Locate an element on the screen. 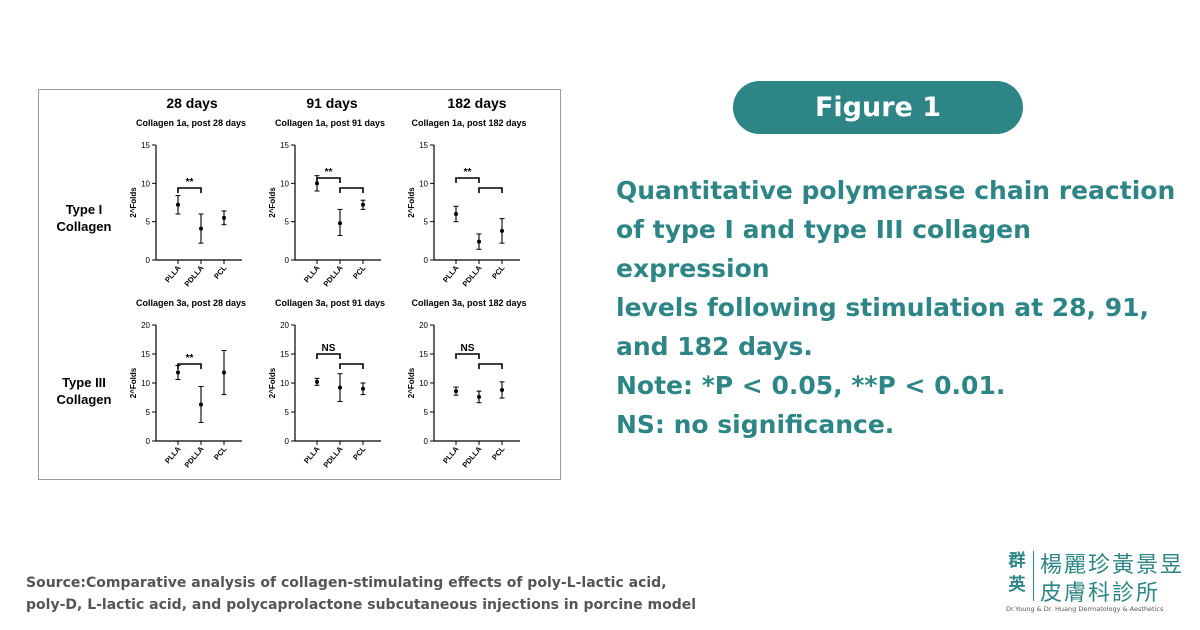  panel-title: Collagen 1a, post 28 days is located at coordinates (191, 123).